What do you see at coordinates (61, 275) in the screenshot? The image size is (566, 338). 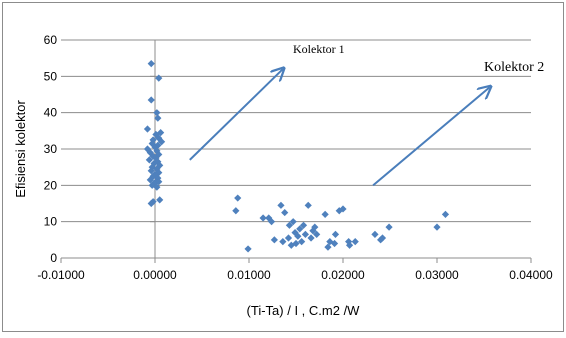 I see `x-tick-label-0: -0.01000` at bounding box center [61, 275].